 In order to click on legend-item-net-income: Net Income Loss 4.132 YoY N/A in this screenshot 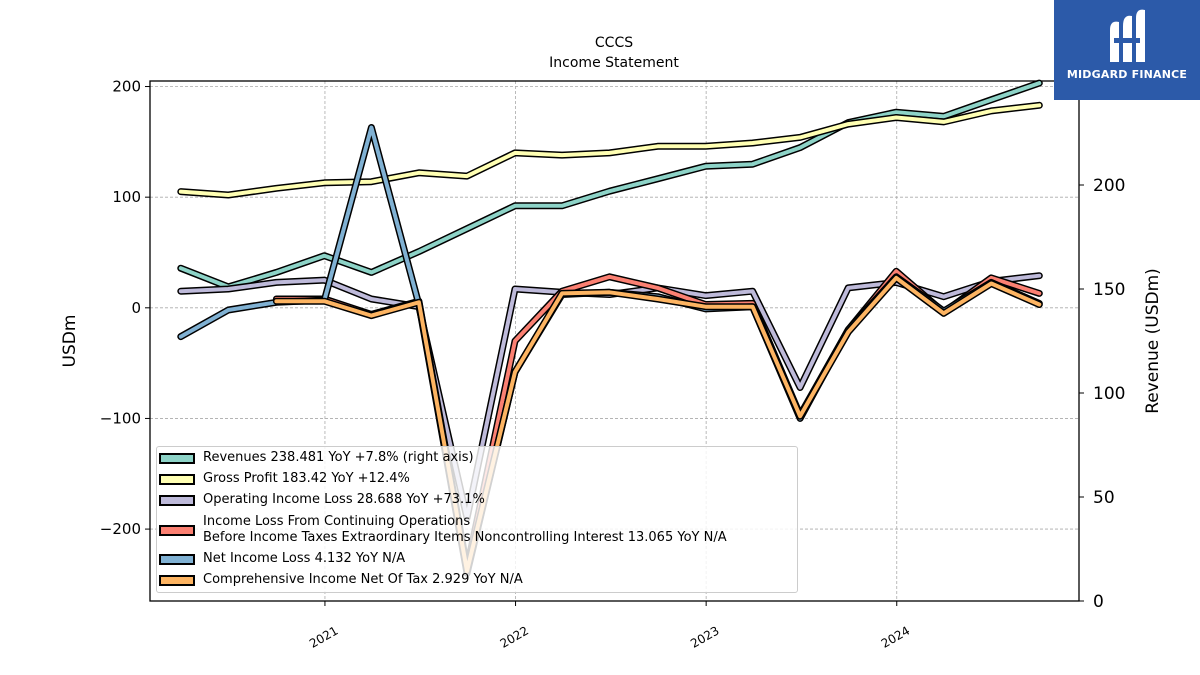, I will do `click(281, 559)`.